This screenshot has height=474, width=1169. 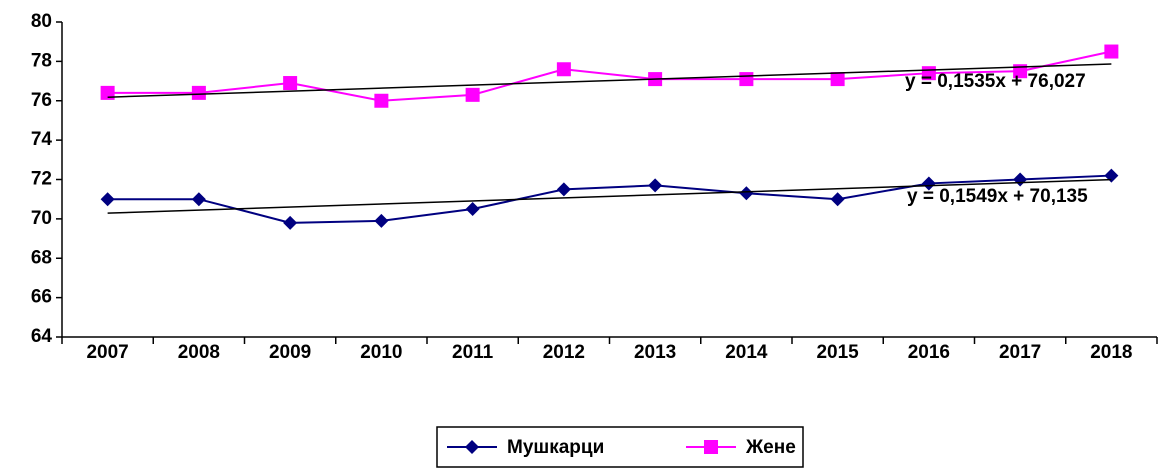 What do you see at coordinates (41, 218) in the screenshot?
I see `y-tick-label: 70` at bounding box center [41, 218].